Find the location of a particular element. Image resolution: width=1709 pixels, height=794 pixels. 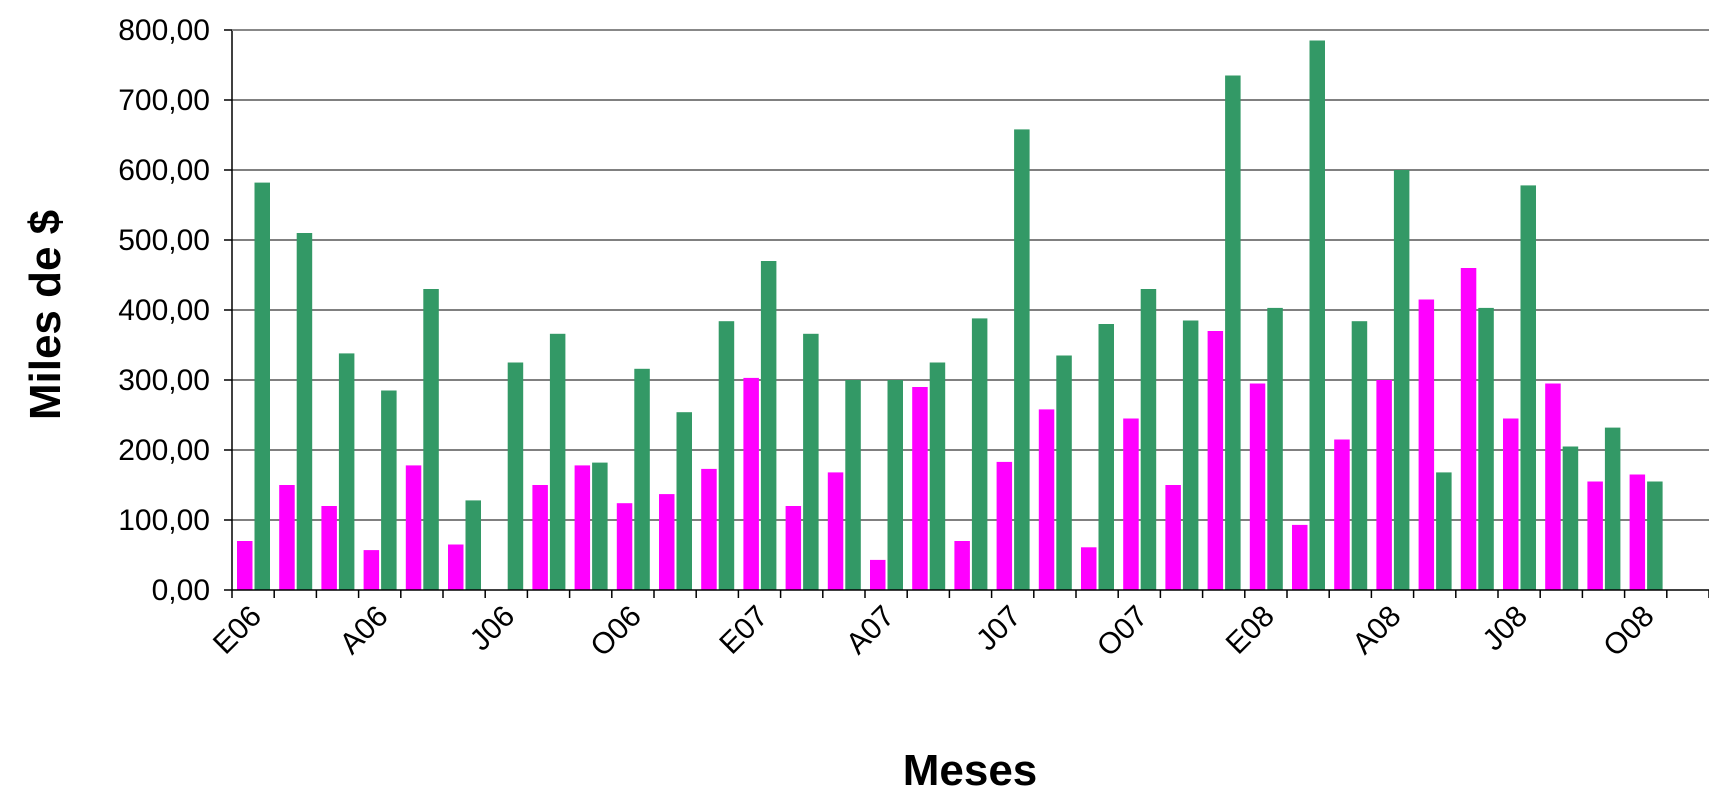

x-tick-label: O08 is located at coordinates (1628, 631).